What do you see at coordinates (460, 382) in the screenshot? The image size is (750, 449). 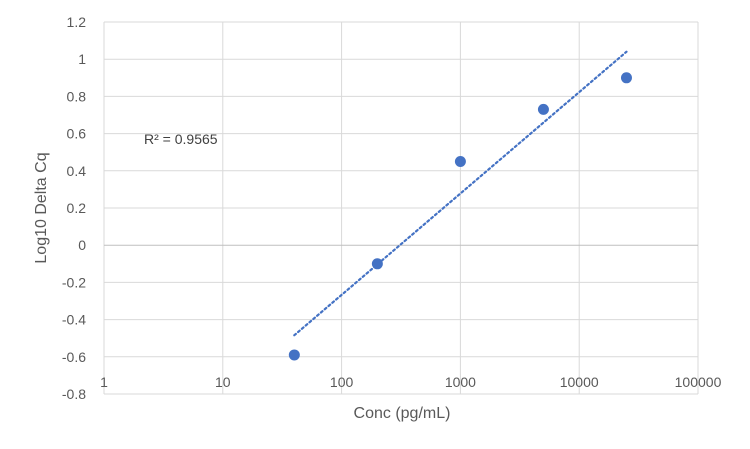 I see `x-tick-label: 1000` at bounding box center [460, 382].